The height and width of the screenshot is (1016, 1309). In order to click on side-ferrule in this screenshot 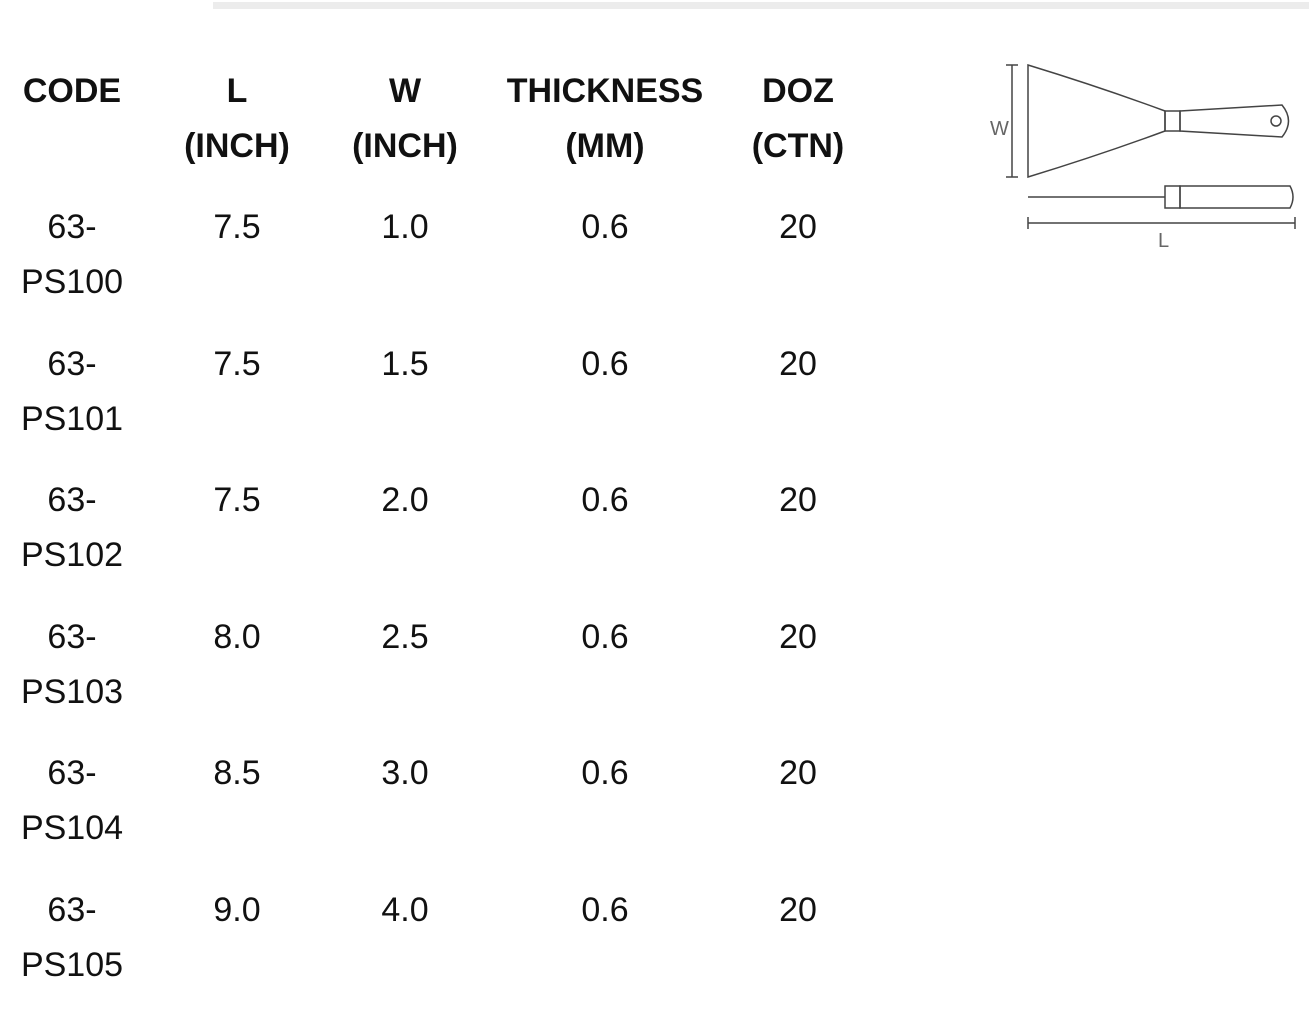, I will do `click(1172, 197)`.